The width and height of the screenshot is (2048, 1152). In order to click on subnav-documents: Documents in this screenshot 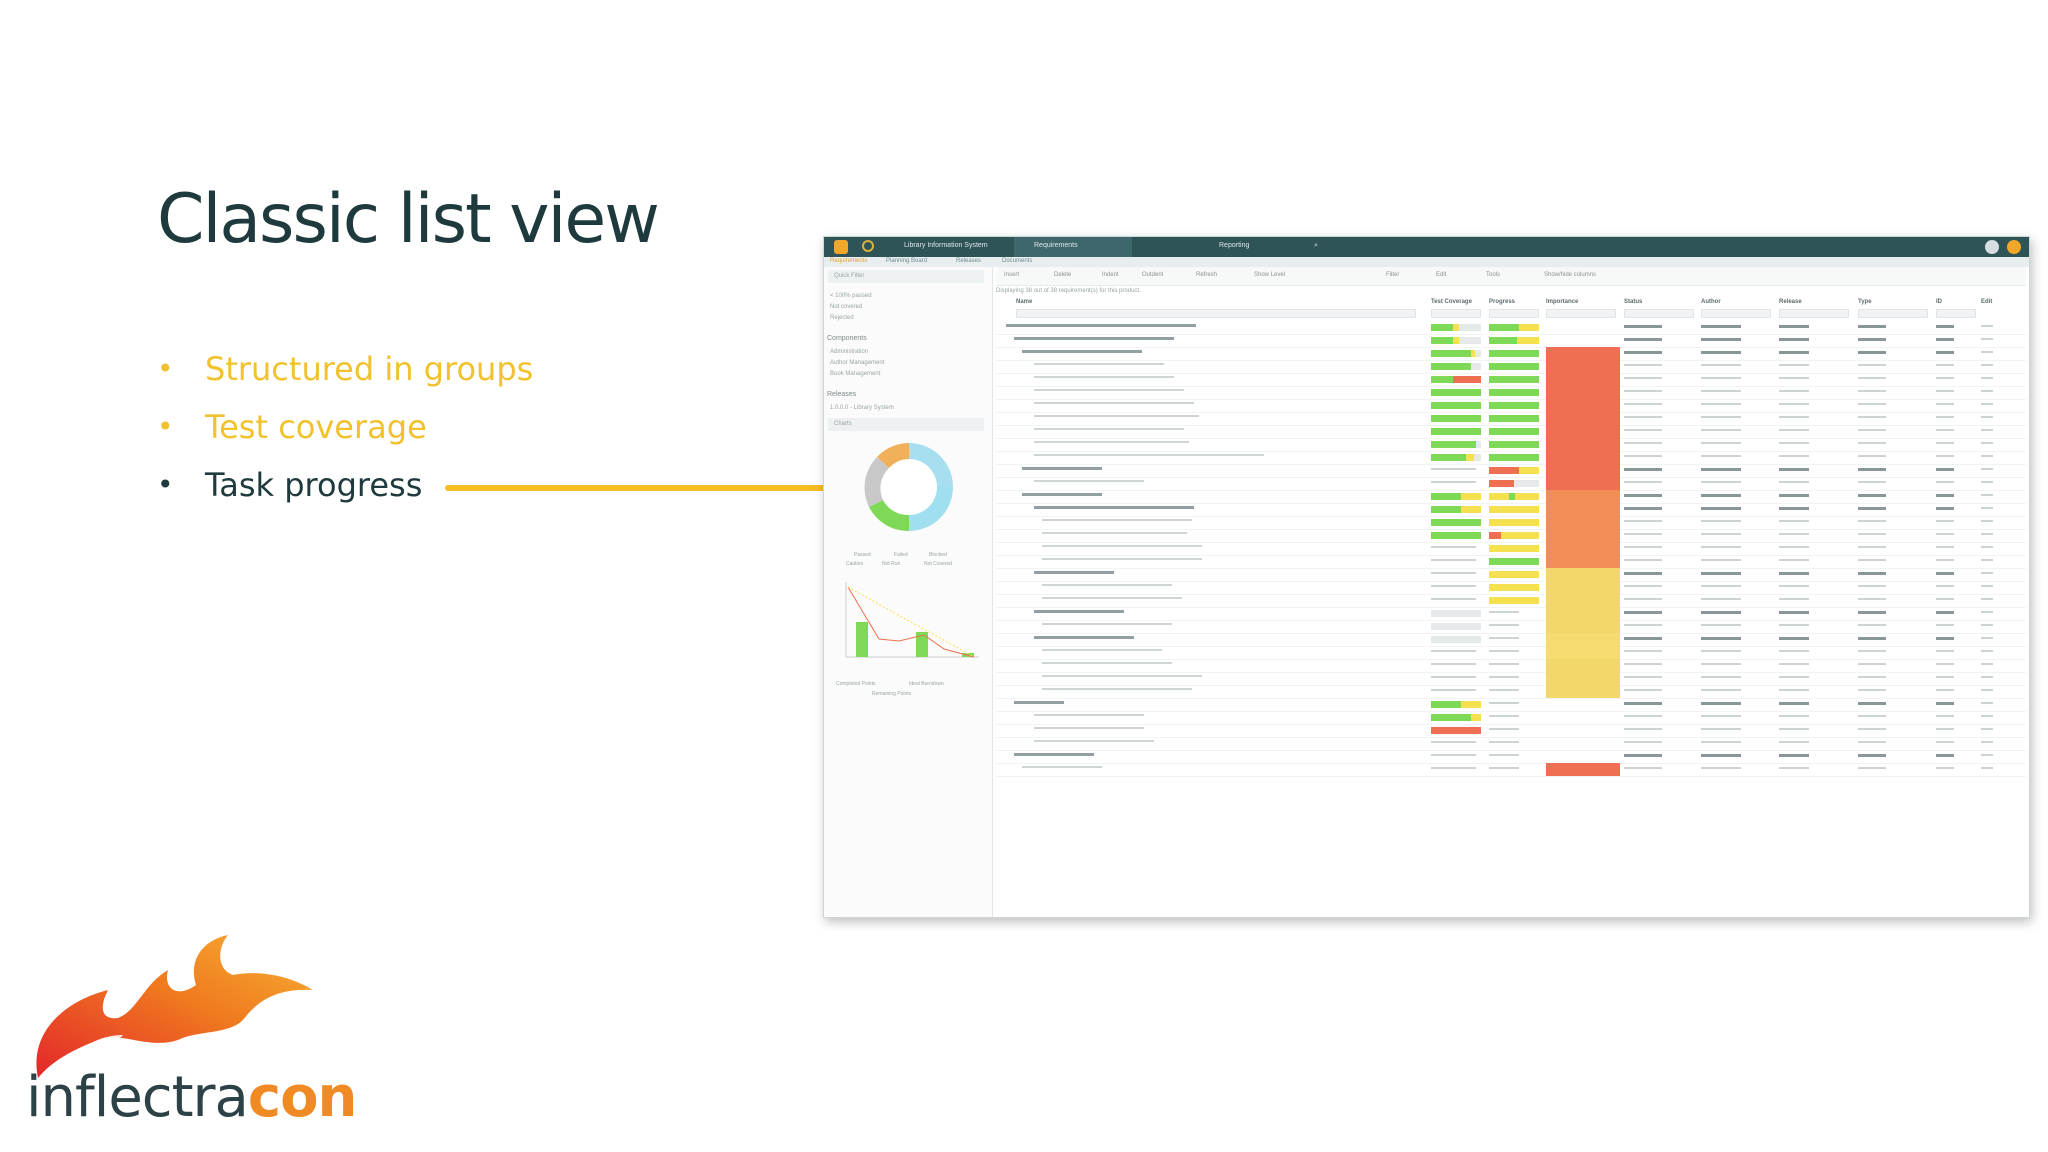, I will do `click(1017, 261)`.